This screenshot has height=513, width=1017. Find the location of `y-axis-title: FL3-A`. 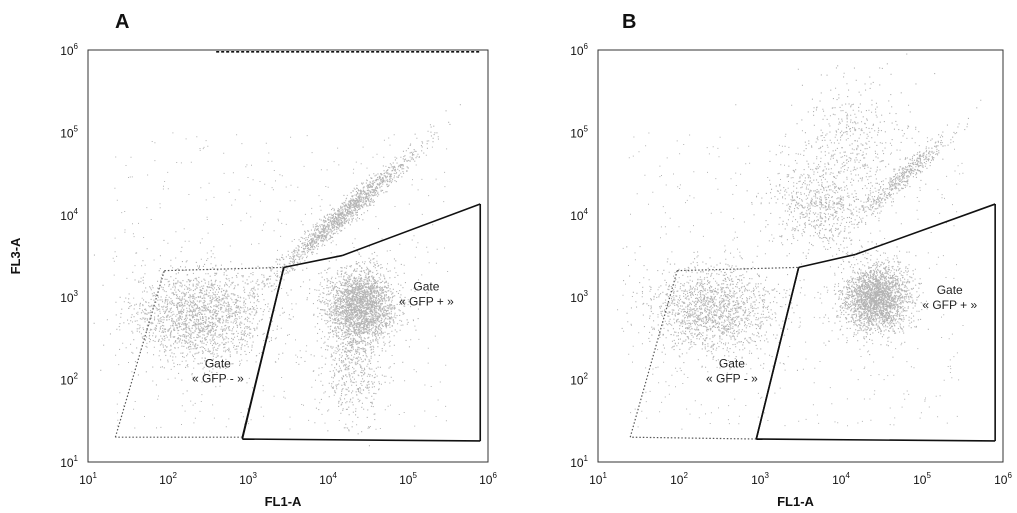

y-axis-title: FL3-A is located at coordinates (15, 255).